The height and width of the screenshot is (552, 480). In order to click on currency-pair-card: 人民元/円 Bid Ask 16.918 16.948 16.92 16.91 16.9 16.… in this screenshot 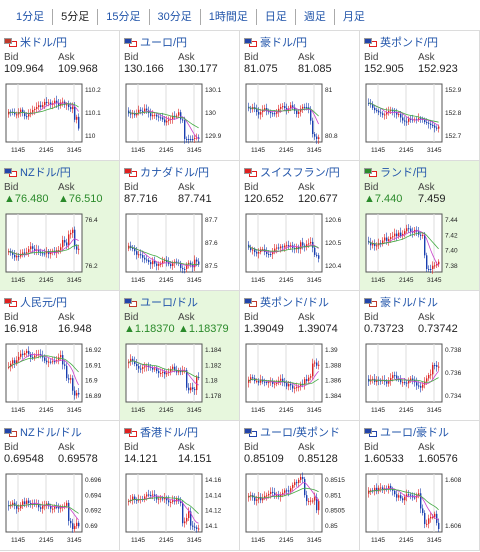, I will do `click(60, 356)`.